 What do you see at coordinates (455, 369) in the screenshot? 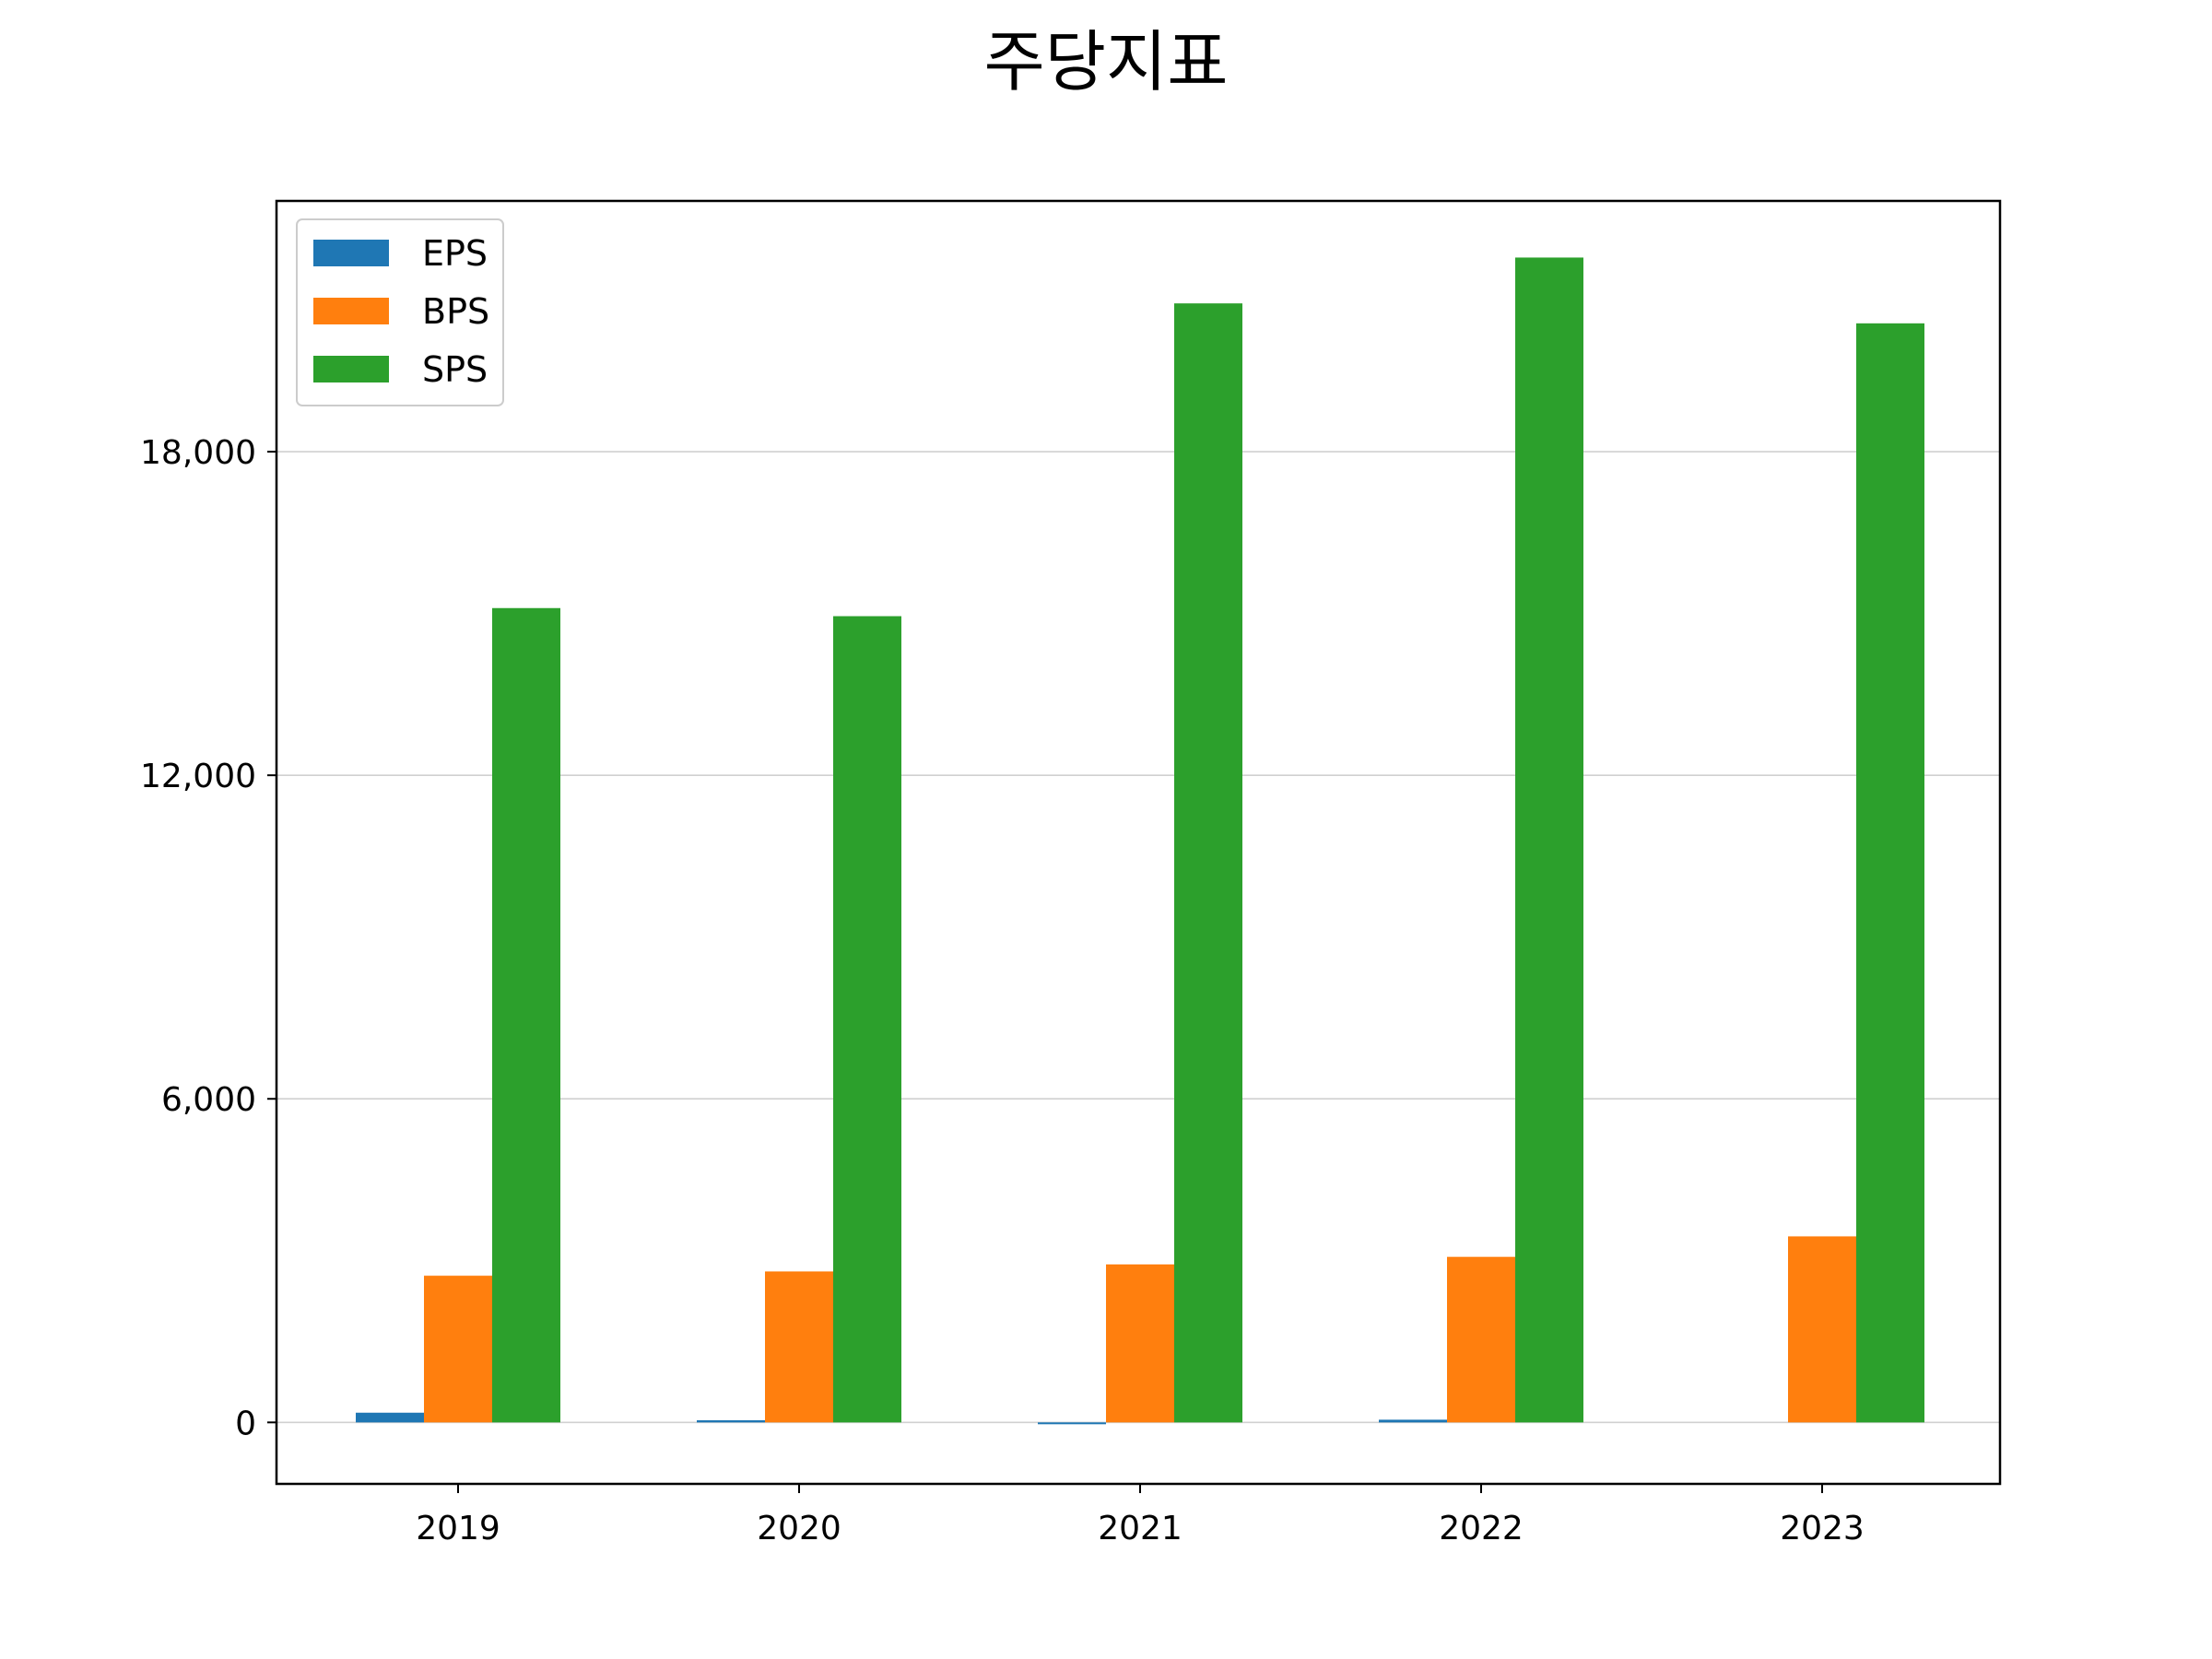
I see `legend-label-sps: SPS` at bounding box center [455, 369].